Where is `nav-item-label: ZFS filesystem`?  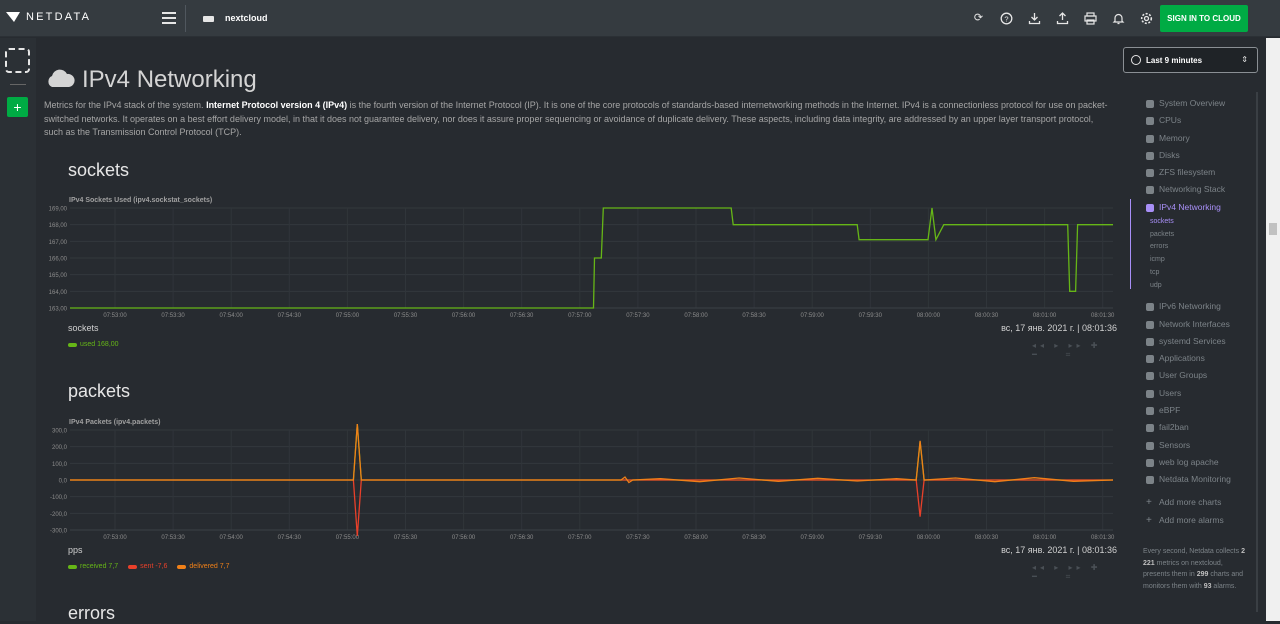 nav-item-label: ZFS filesystem is located at coordinates (1187, 172).